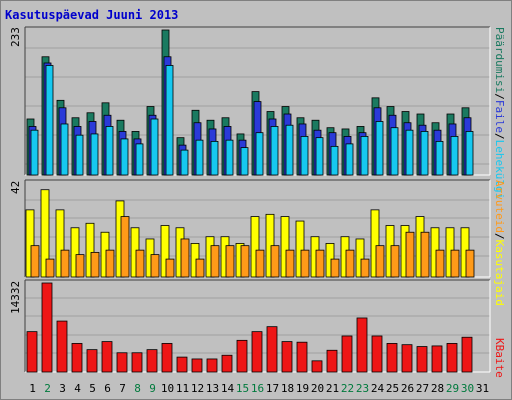 The height and width of the screenshot is (400, 512). Describe the element at coordinates (47, 388) in the screenshot. I see `x-tick-label: 2` at that location.